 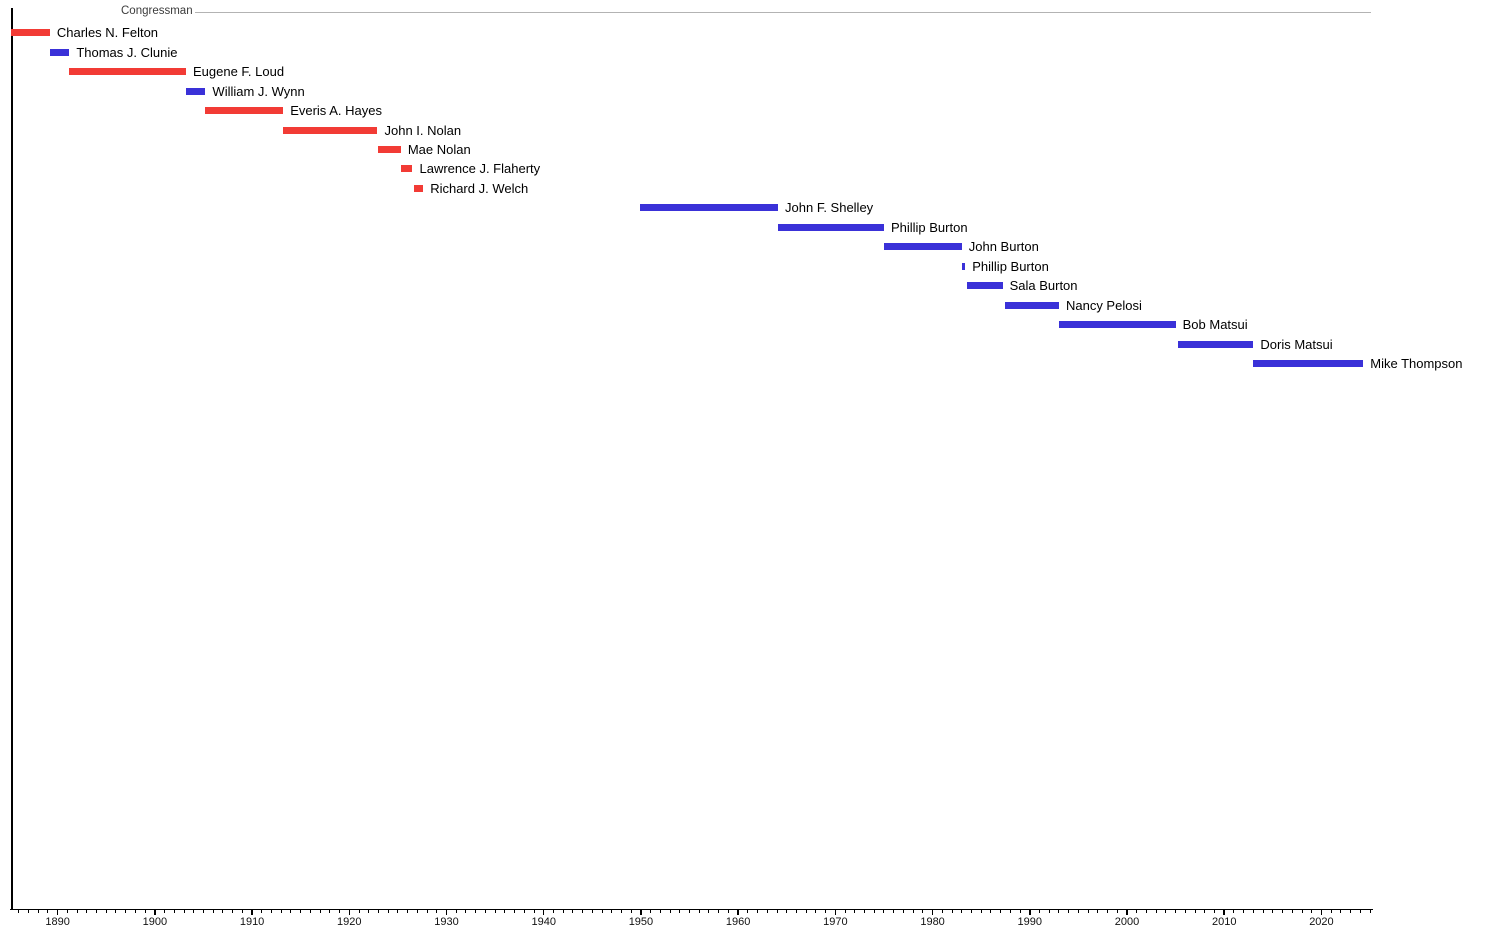 I want to click on congressman-name-label: Bob Matsui, so click(x=1215, y=325).